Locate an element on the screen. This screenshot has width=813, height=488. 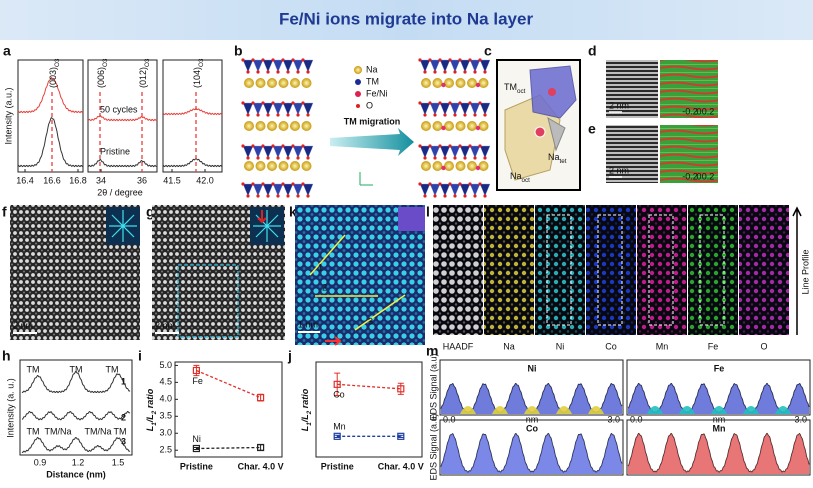
text-part: O3 is located at coordinates (201, 62).